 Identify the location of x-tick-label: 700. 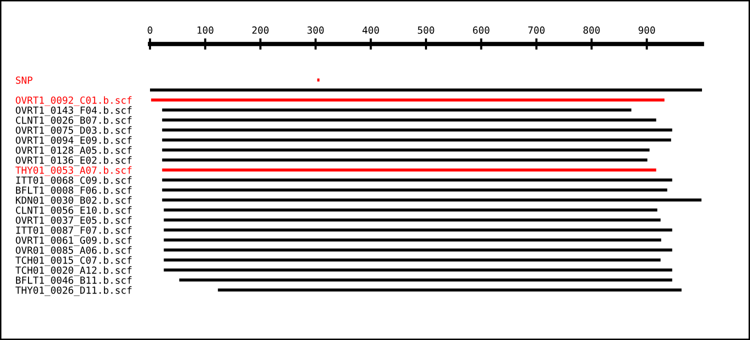
(536, 30).